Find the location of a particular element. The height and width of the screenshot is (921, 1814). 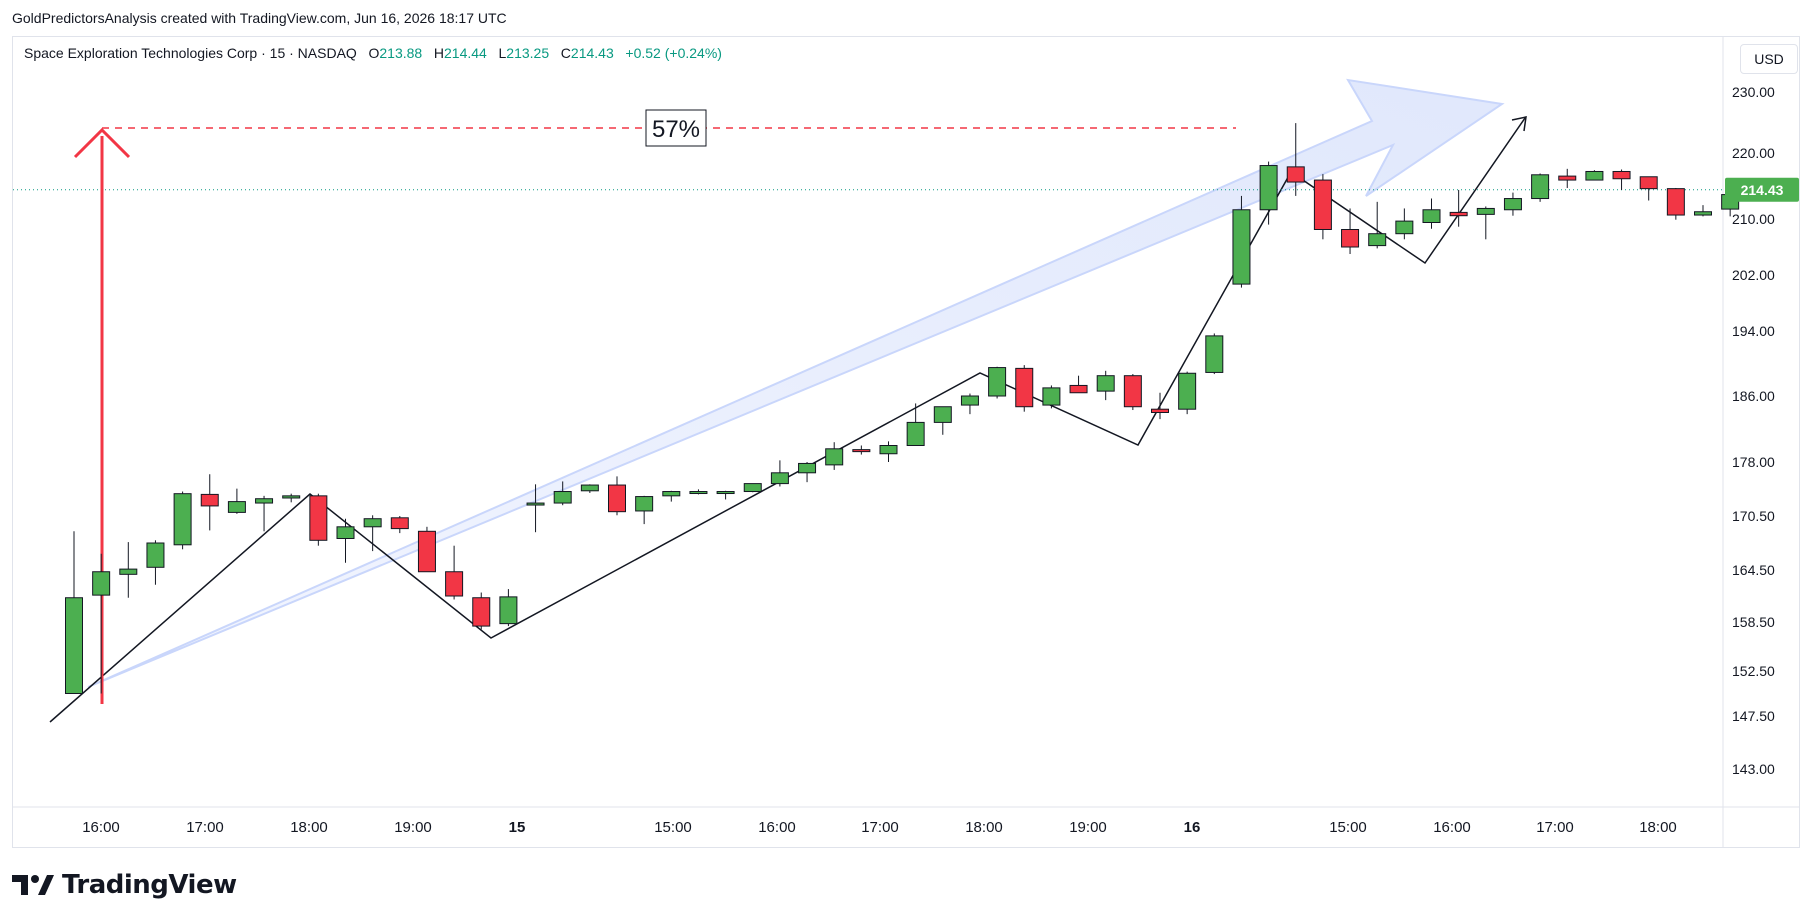

last-price-badge is located at coordinates (1762, 189).